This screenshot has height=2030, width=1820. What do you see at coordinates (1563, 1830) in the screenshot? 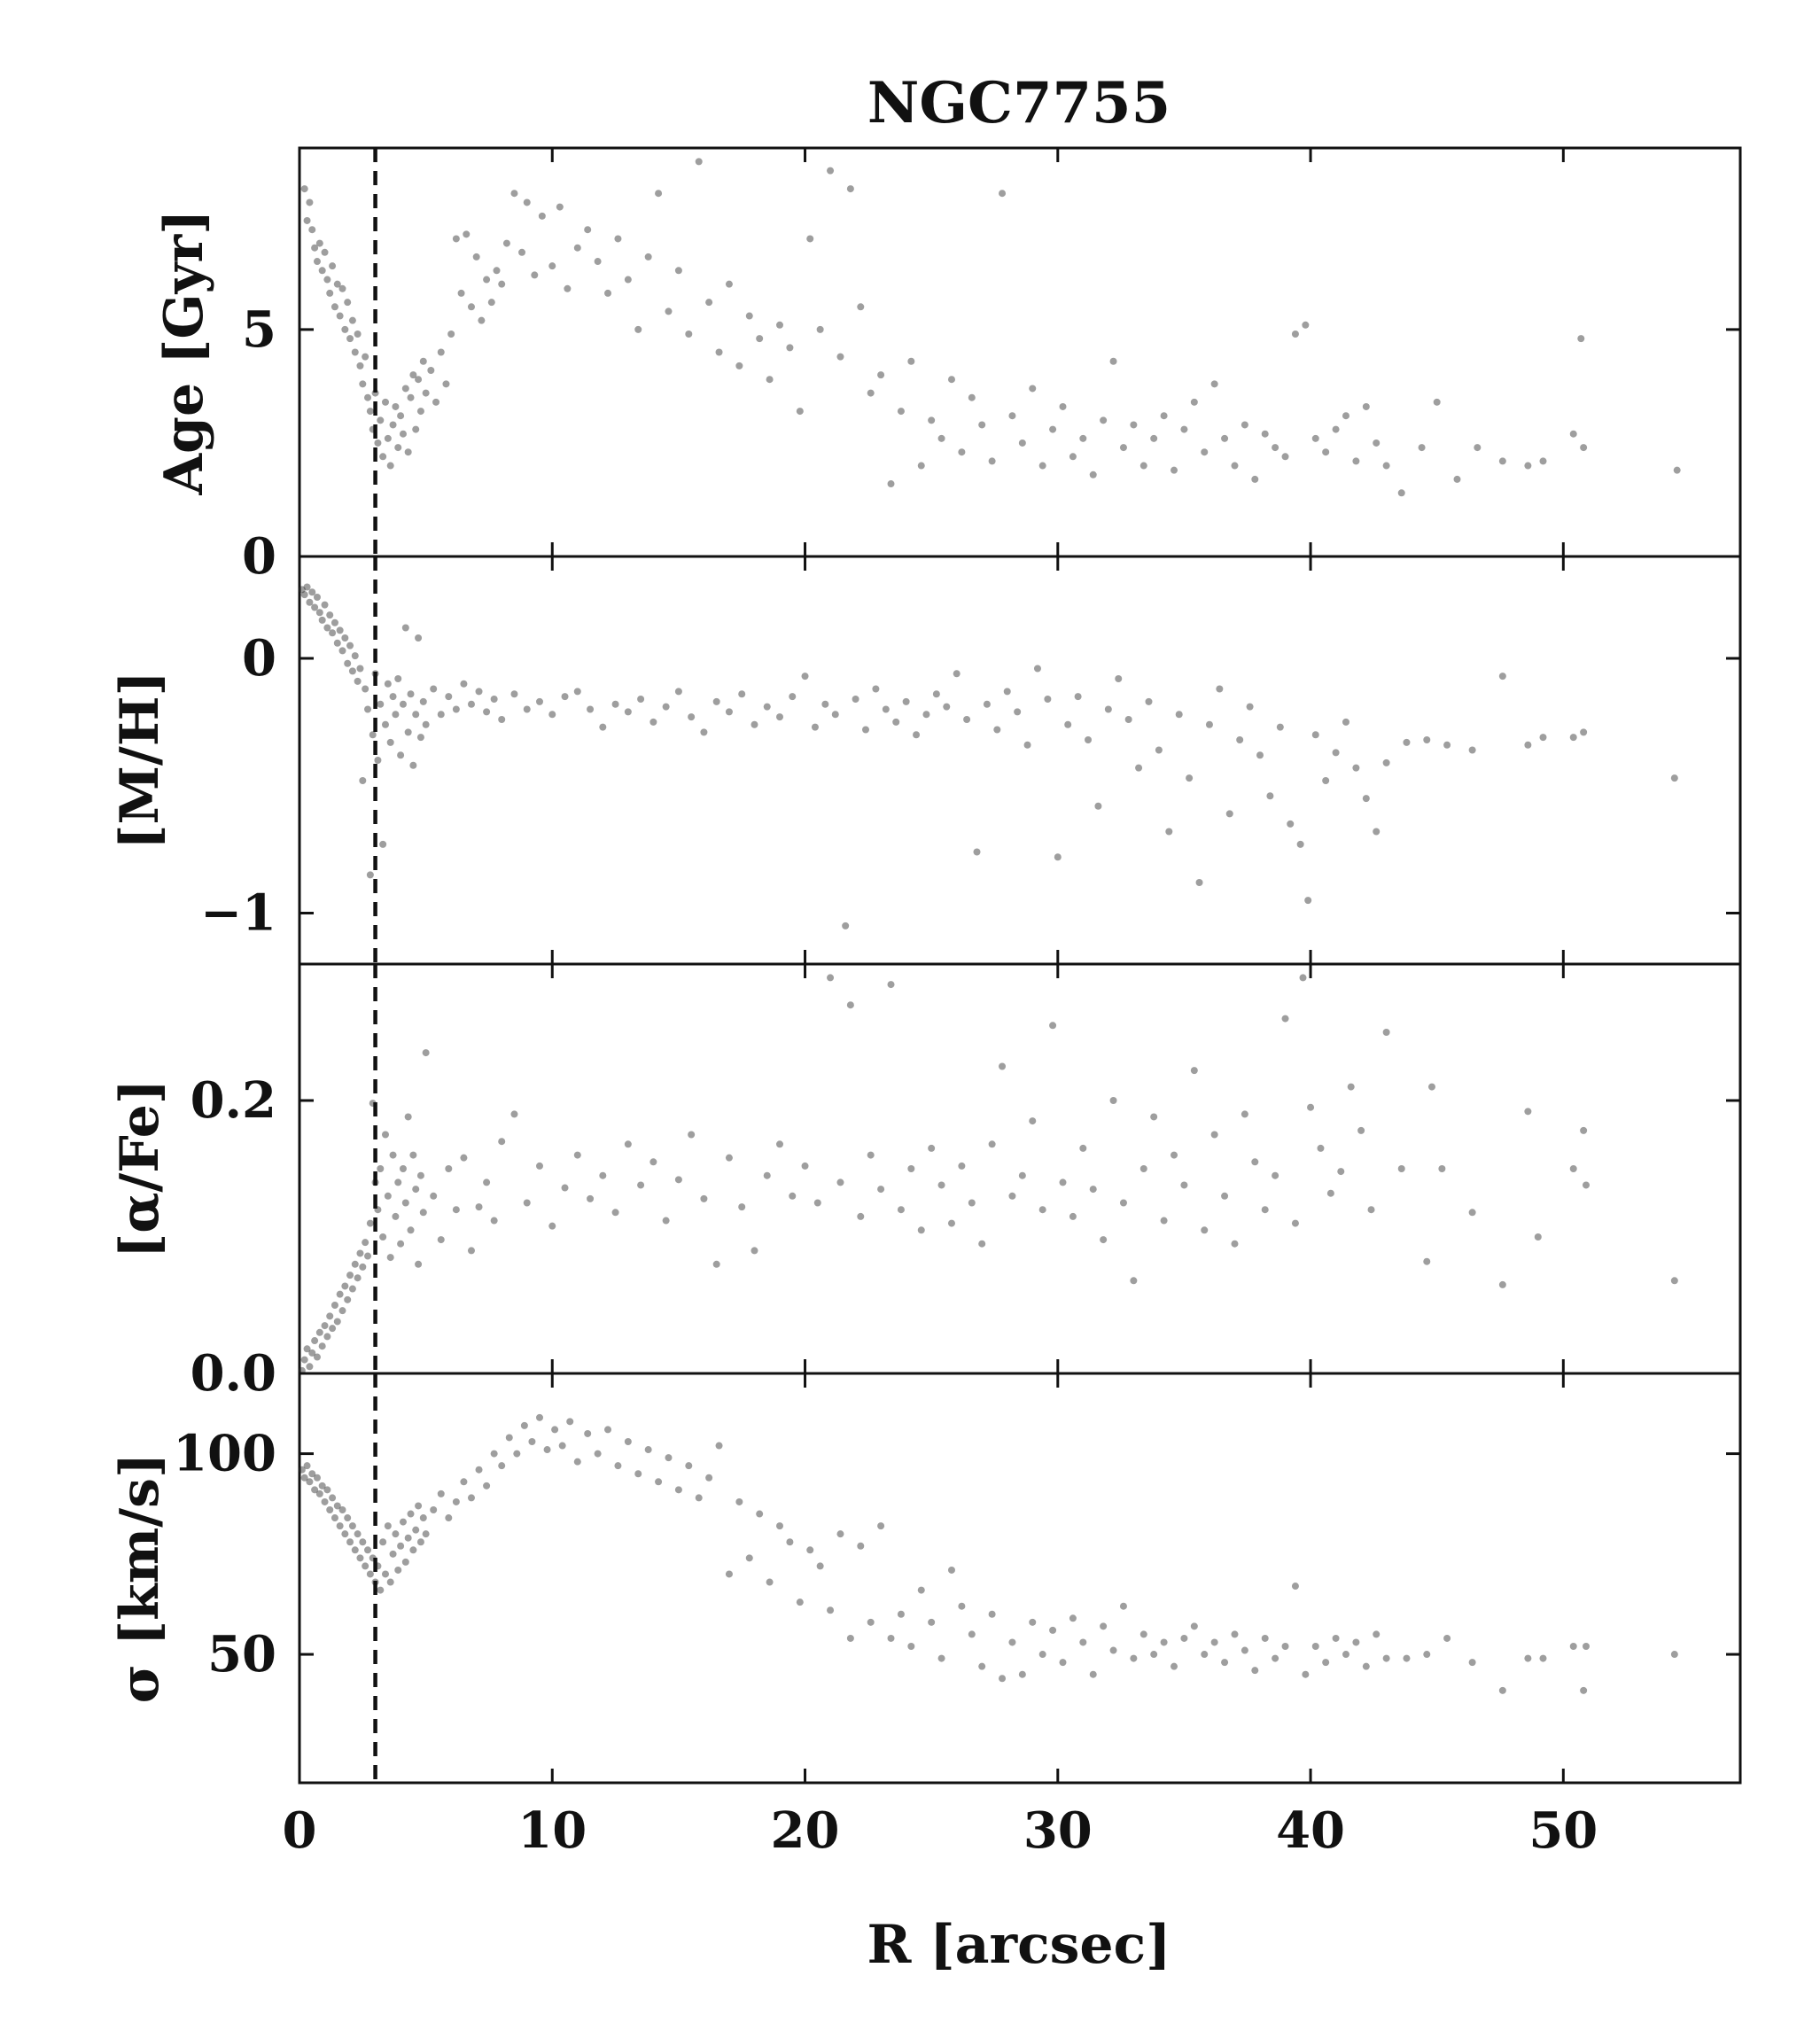
I see `x-tick-label: 50` at bounding box center [1563, 1830].